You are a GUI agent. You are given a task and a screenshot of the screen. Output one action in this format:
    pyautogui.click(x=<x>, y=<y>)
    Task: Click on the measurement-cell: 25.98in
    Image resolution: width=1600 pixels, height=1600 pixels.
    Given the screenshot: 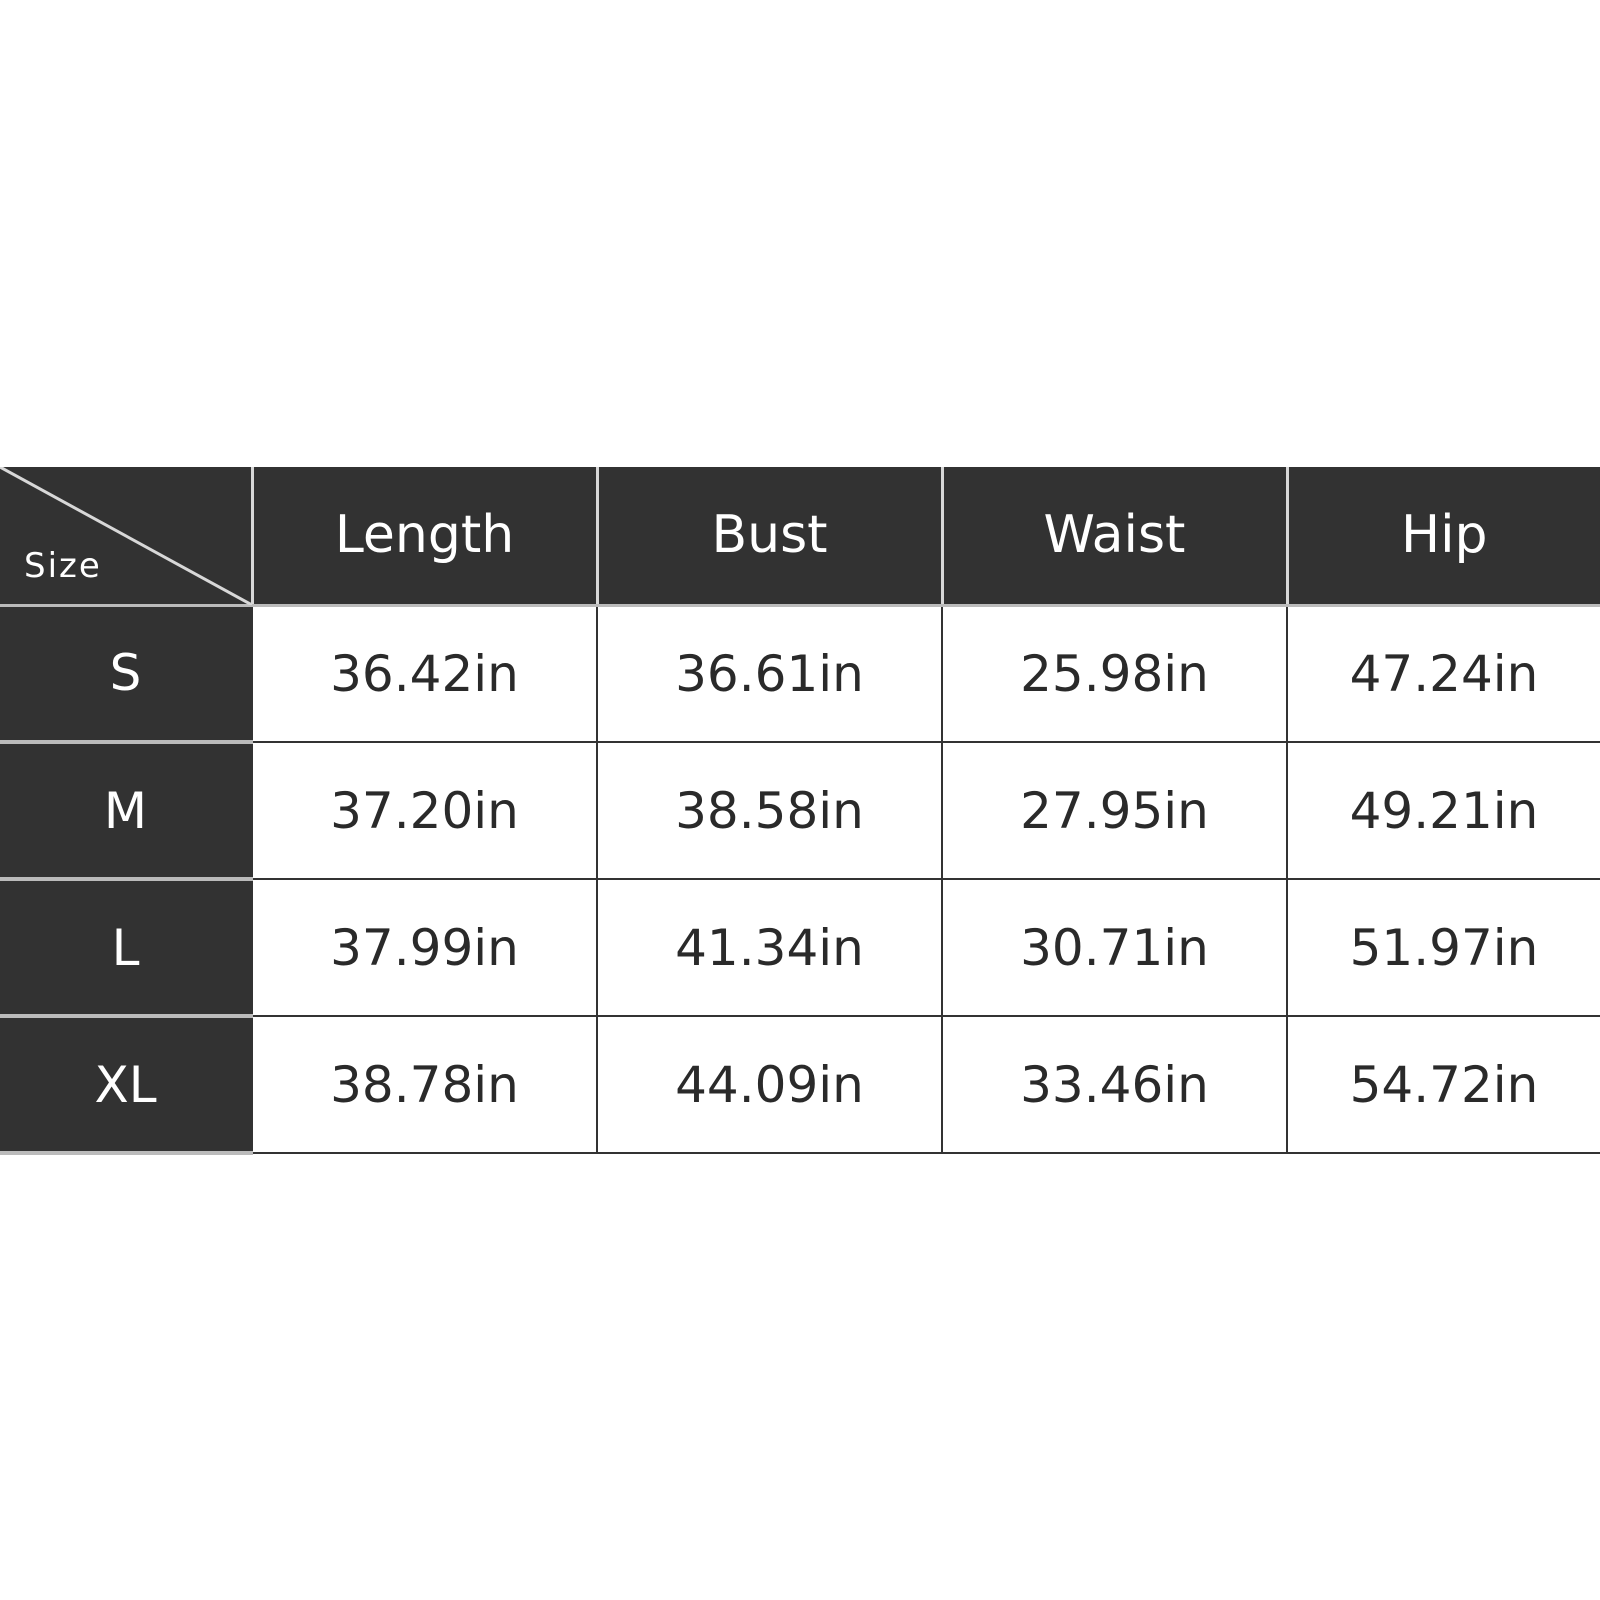 What is the action you would take?
    pyautogui.click(x=1114, y=674)
    